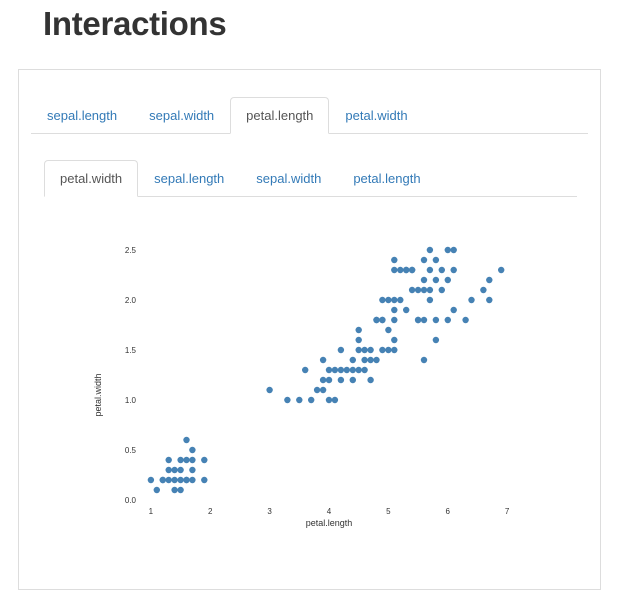  What do you see at coordinates (151, 511) in the screenshot?
I see `x-tick-label: 1` at bounding box center [151, 511].